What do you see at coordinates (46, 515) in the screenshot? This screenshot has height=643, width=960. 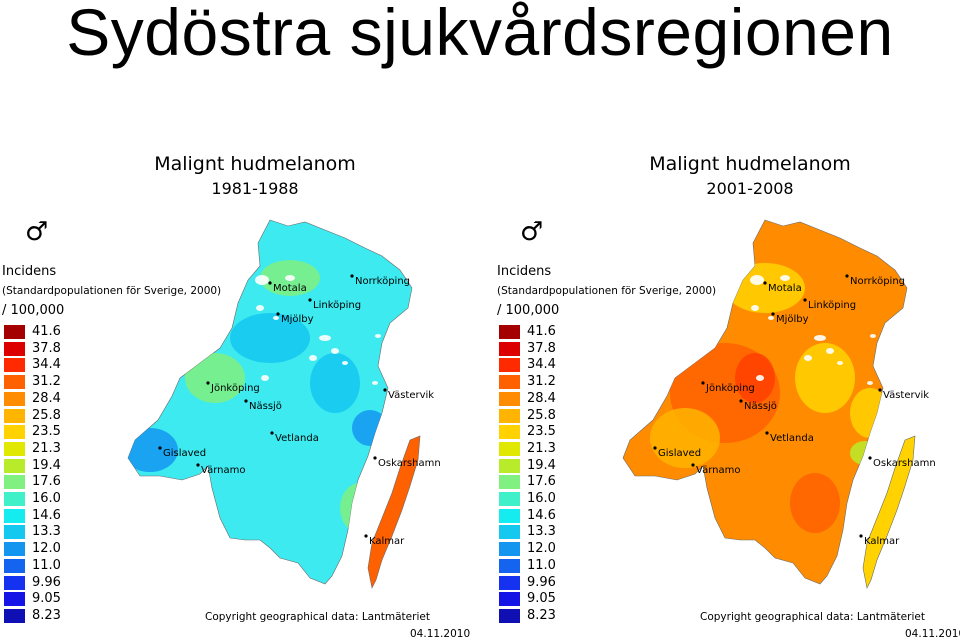 I see `legend-value: 14.6` at bounding box center [46, 515].